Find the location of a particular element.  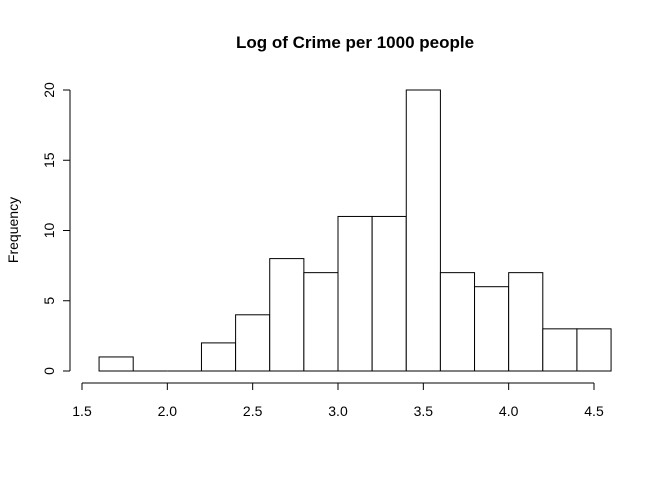

chart-title: Log of Crime per 1000 people is located at coordinates (355, 42).